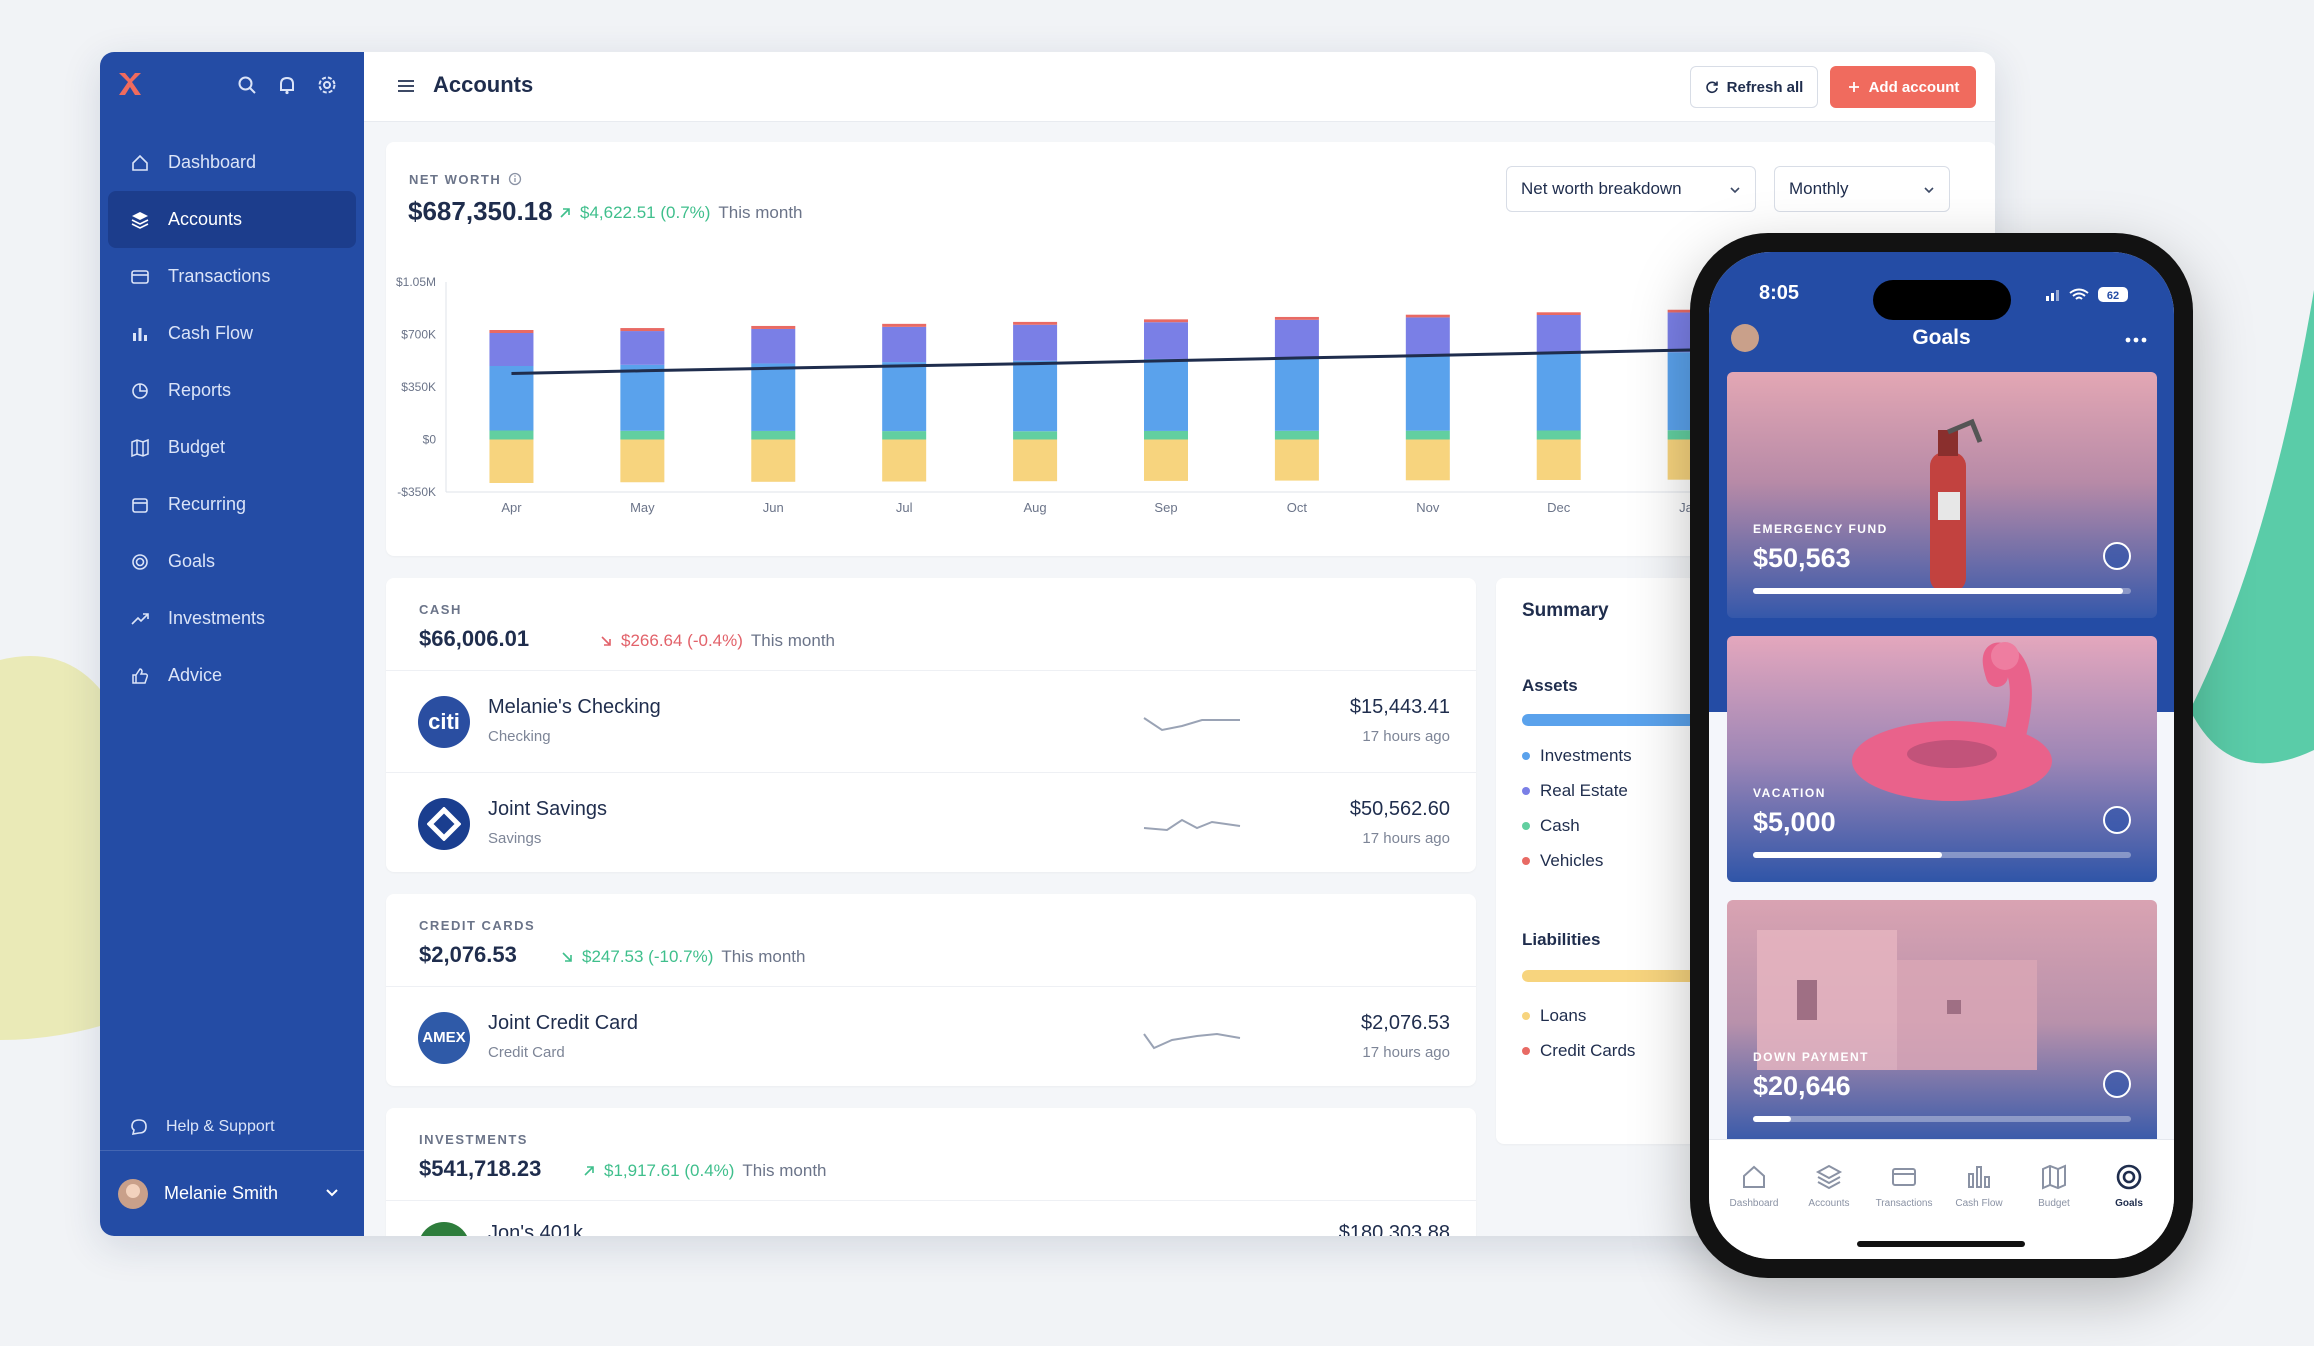 The height and width of the screenshot is (1346, 2314). Describe the element at coordinates (219, 276) in the screenshot. I see `sidebar-item-label: Transactions` at that location.